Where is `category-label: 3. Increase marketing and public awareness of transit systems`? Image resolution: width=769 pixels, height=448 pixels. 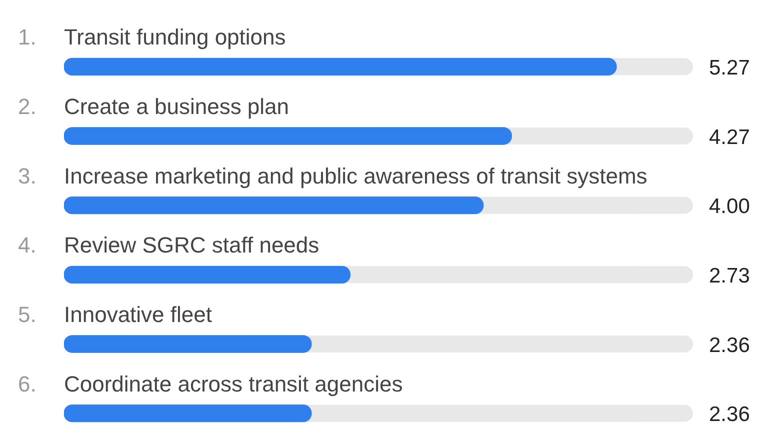
category-label: 3. Increase marketing and public awareness of transit systems is located at coordinates (333, 175).